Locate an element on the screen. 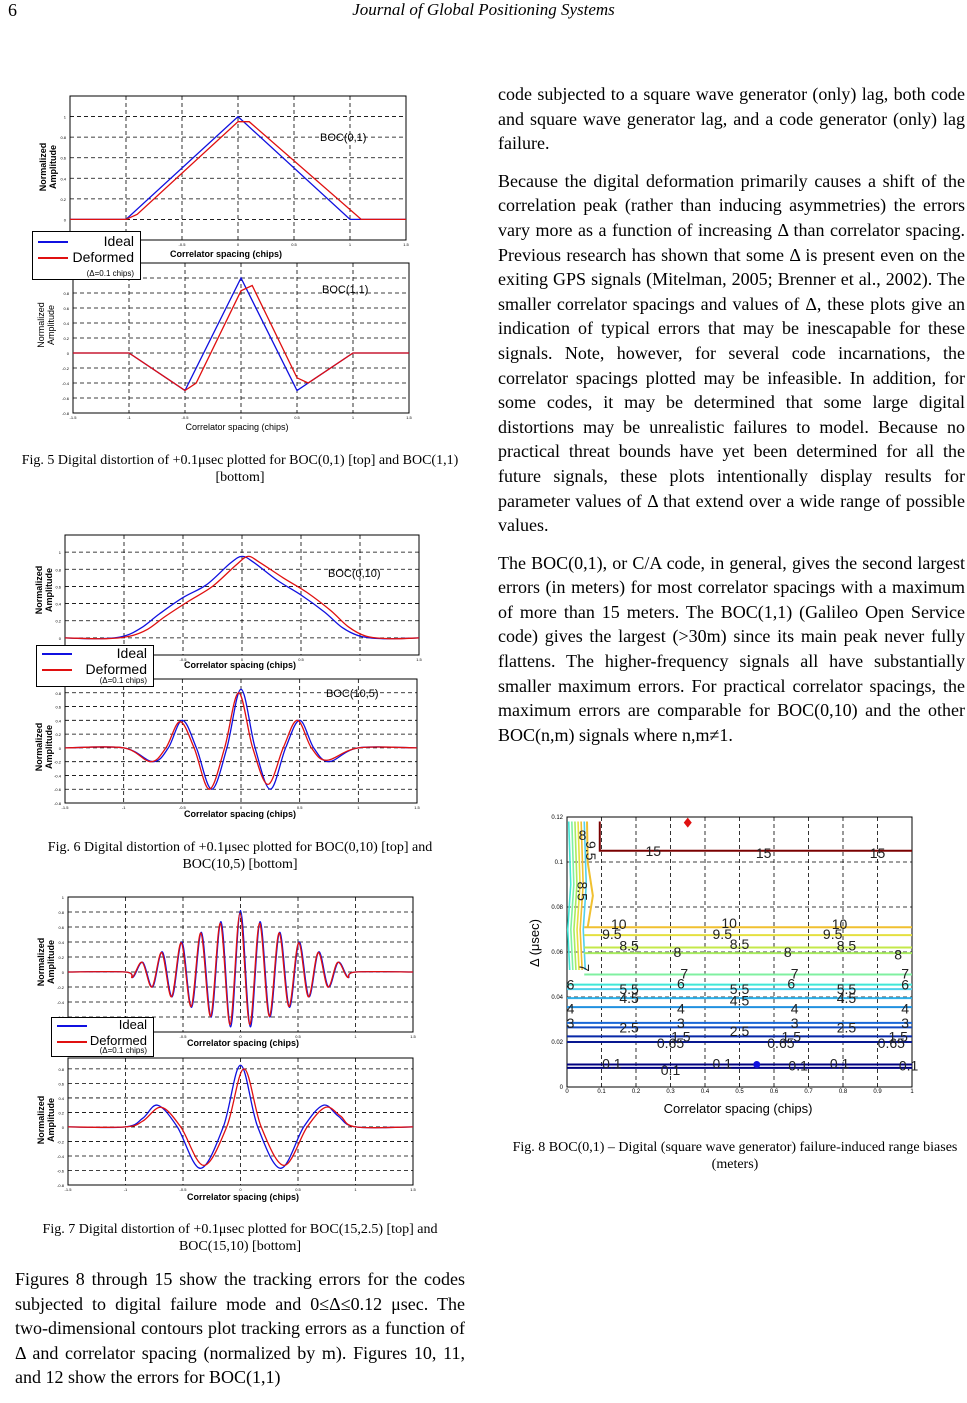  fig5-bottom-ylabel: Normalized Amplitude is located at coordinates (46, 325).